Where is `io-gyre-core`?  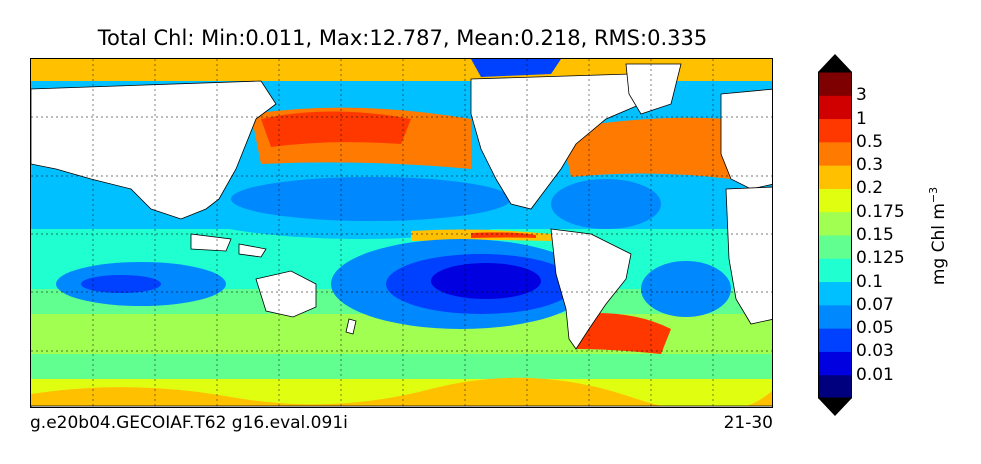
io-gyre-core is located at coordinates (121, 284).